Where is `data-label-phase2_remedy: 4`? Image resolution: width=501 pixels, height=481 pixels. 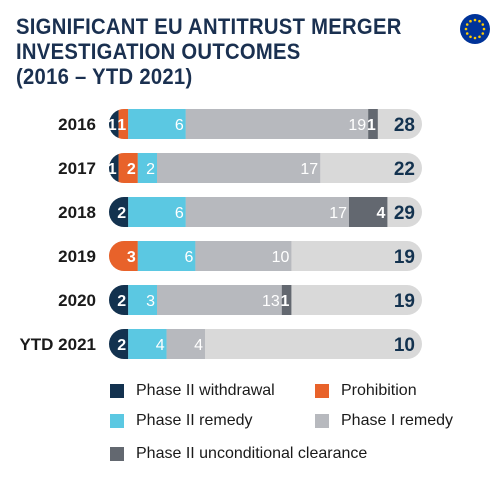 data-label-phase2_remedy: 4 is located at coordinates (160, 345).